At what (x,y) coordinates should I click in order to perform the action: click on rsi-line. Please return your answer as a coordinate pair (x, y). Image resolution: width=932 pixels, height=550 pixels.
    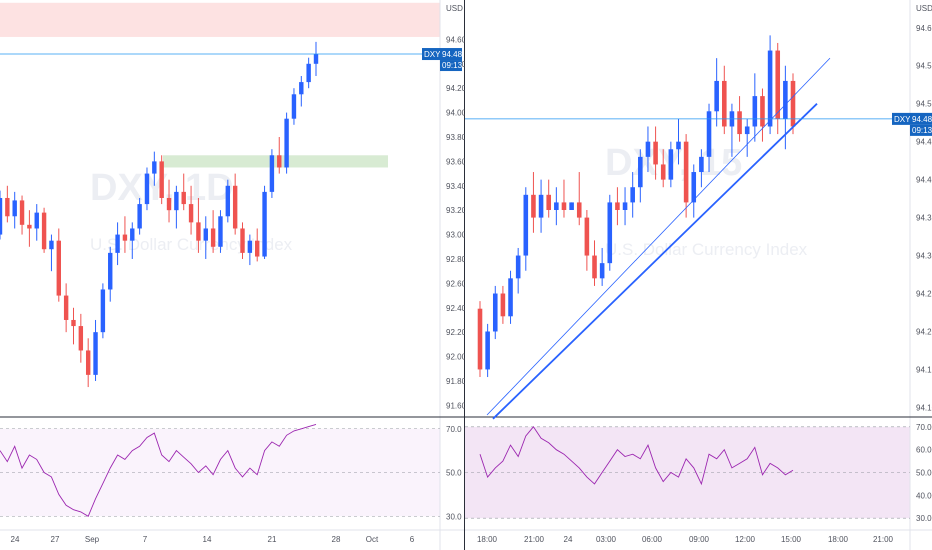
    Looking at the image, I should click on (158, 470).